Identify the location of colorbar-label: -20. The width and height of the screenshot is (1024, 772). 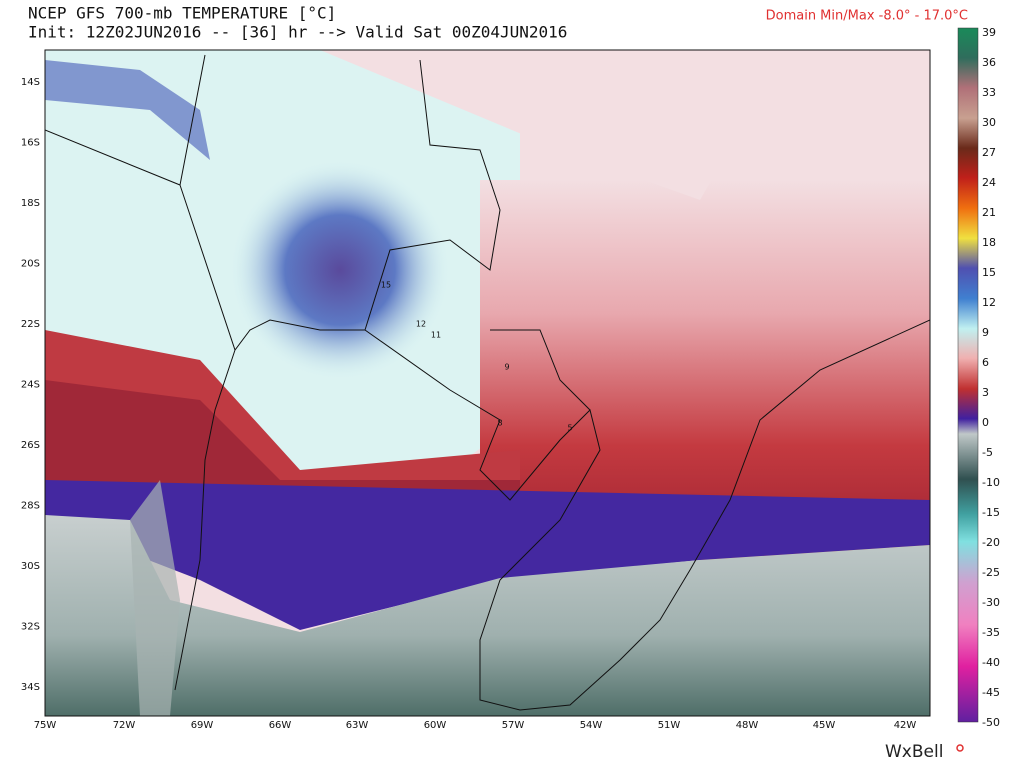
(991, 542).